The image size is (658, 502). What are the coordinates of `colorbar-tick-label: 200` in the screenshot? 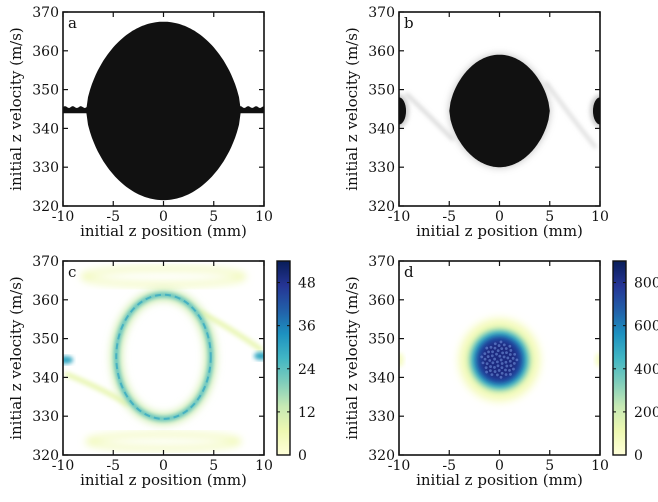 It's located at (646, 413).